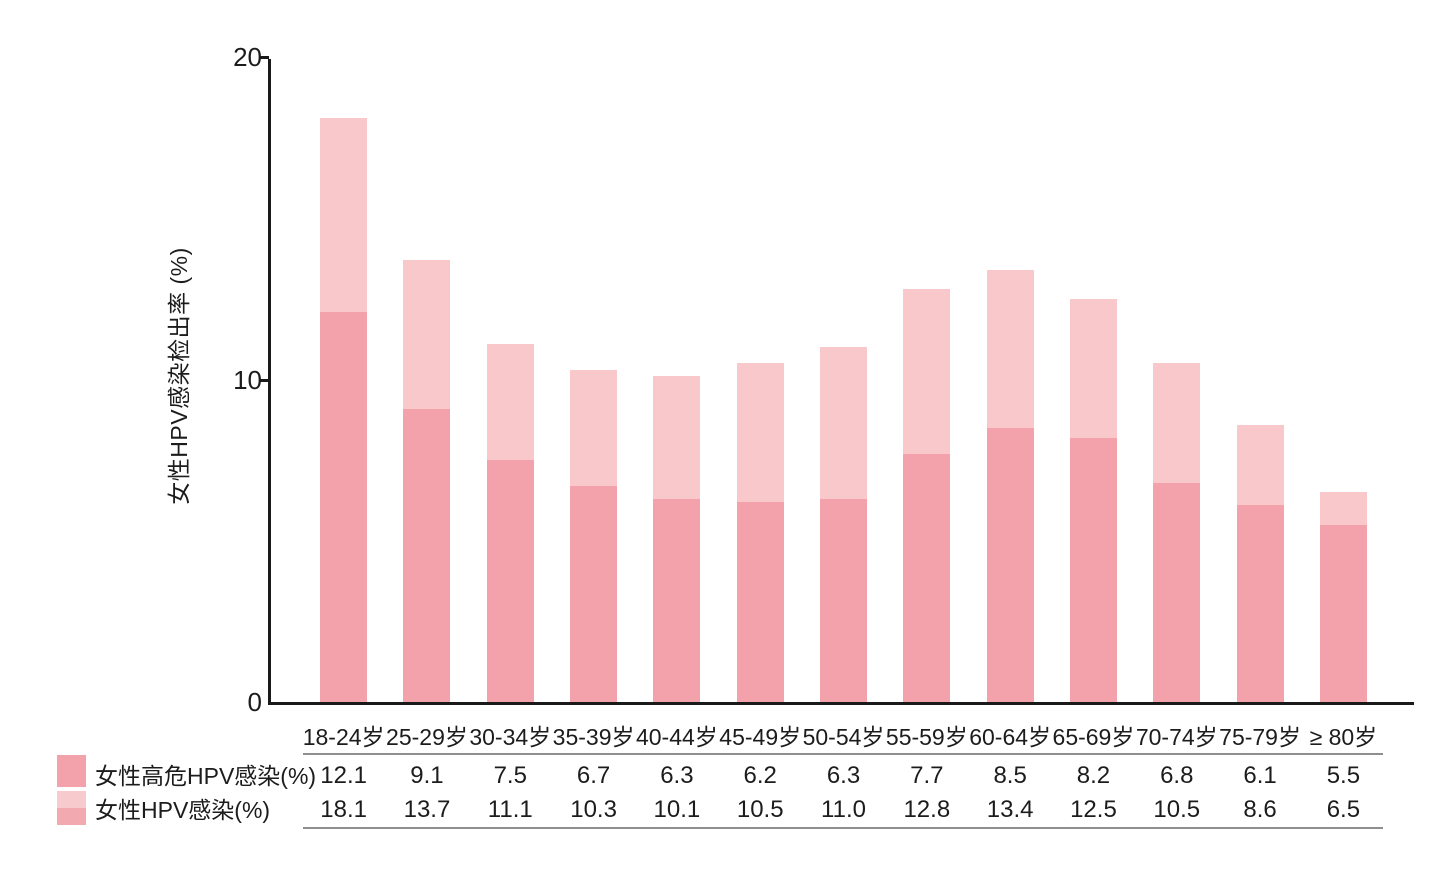 The height and width of the screenshot is (885, 1449). I want to click on table-cell: 7.7, so click(927, 775).